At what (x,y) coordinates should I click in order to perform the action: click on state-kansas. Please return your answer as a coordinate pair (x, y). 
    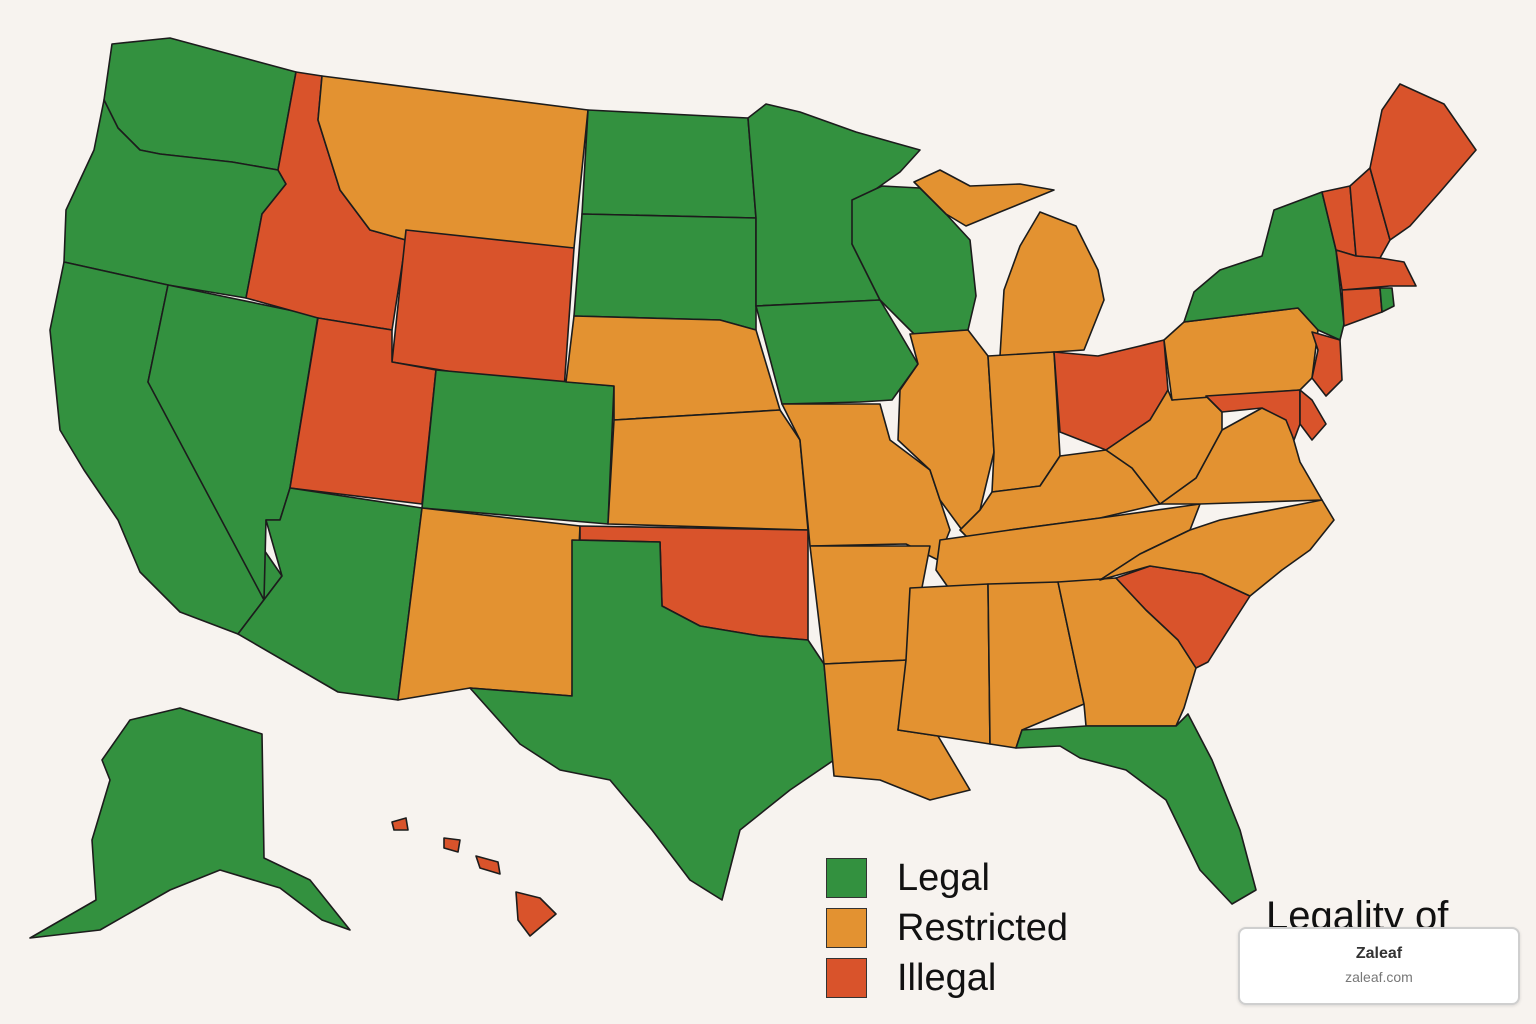
    Looking at the image, I should click on (708, 470).